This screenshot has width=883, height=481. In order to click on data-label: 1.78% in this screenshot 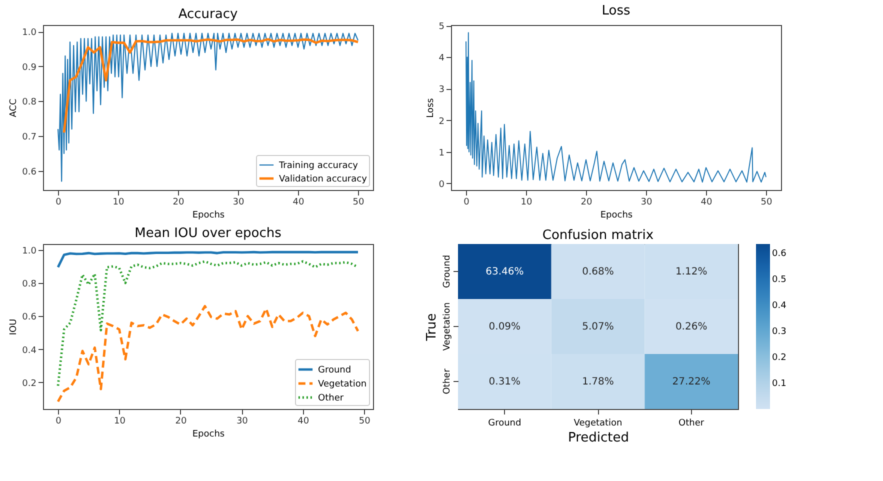, I will do `click(598, 382)`.